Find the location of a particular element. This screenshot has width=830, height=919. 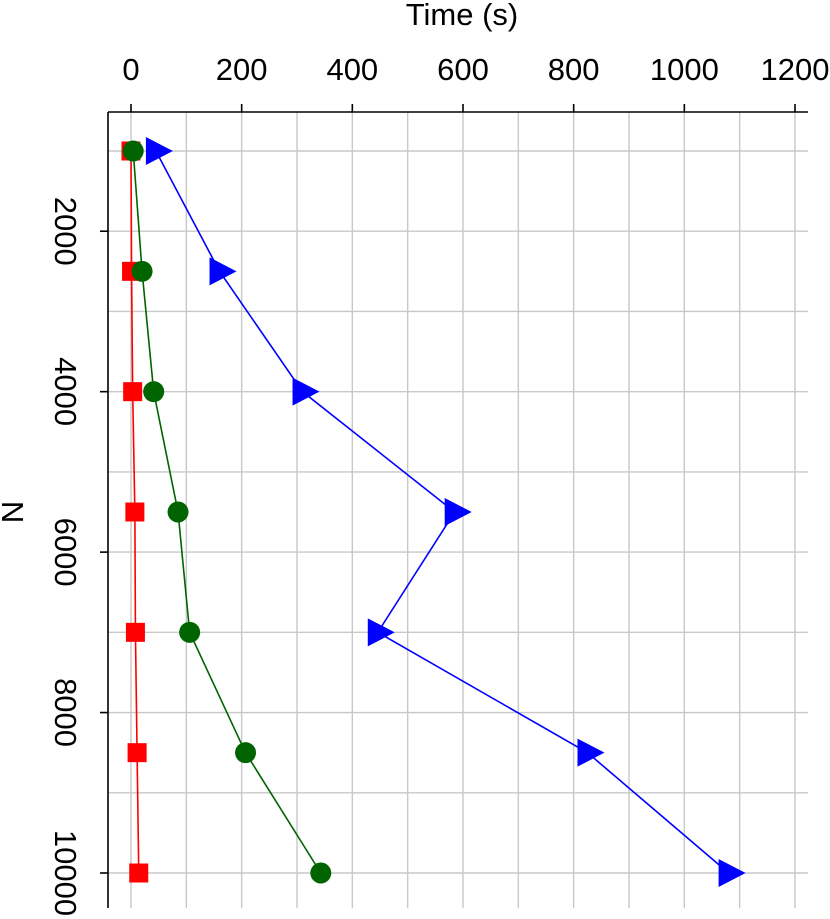

x-tick-label: 0 is located at coordinates (130, 69).